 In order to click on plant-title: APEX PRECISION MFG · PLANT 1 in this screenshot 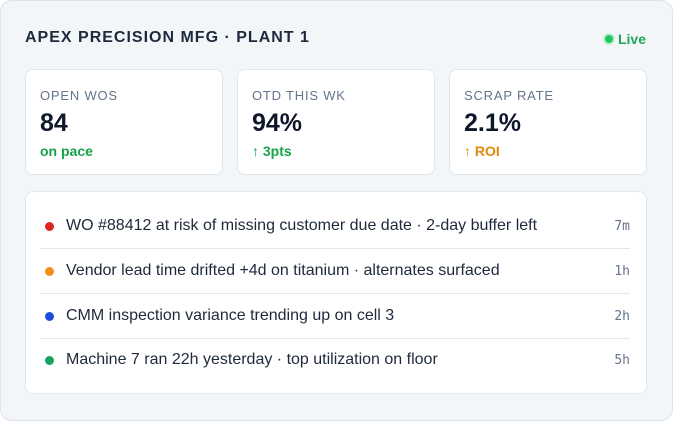, I will do `click(167, 37)`.